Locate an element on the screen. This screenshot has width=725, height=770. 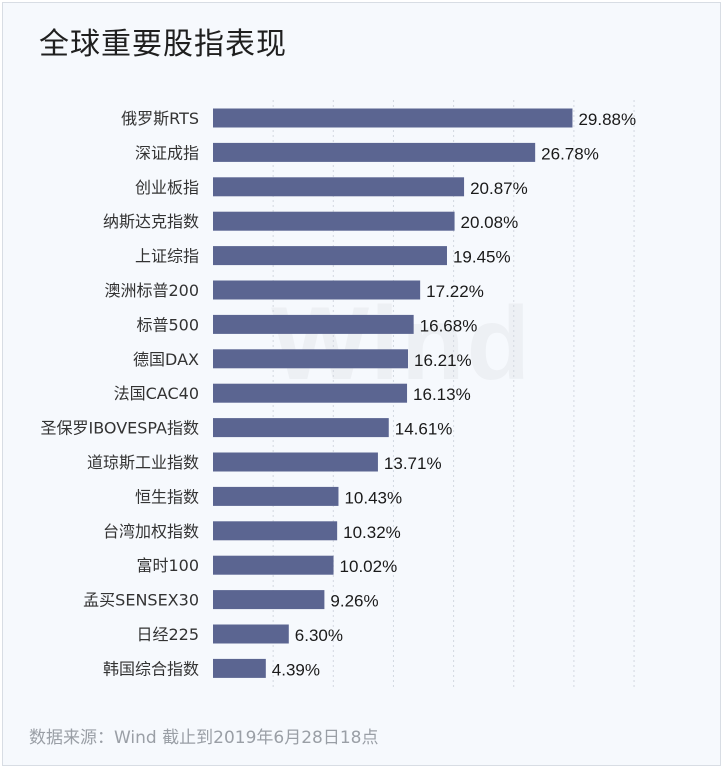
value-label: 16.68% is located at coordinates (449, 325).